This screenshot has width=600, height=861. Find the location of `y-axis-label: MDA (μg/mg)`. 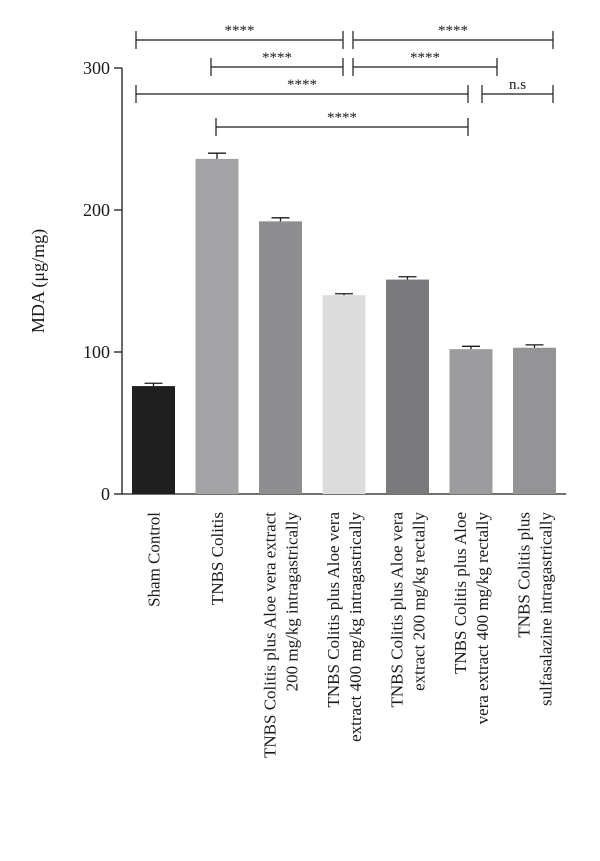

y-axis-label: MDA (μg/mg) is located at coordinates (38, 281).